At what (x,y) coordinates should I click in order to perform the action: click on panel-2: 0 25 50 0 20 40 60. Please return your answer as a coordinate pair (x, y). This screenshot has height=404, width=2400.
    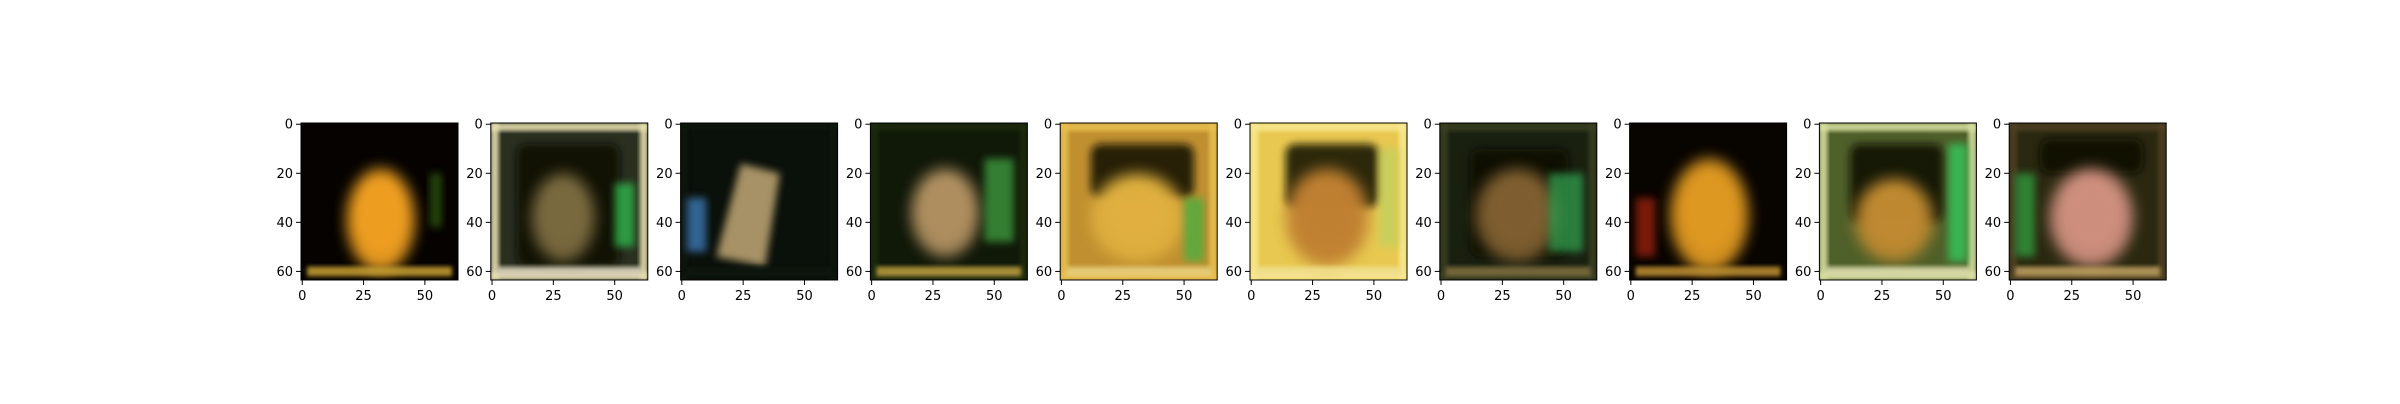
    Looking at the image, I should click on (557, 211).